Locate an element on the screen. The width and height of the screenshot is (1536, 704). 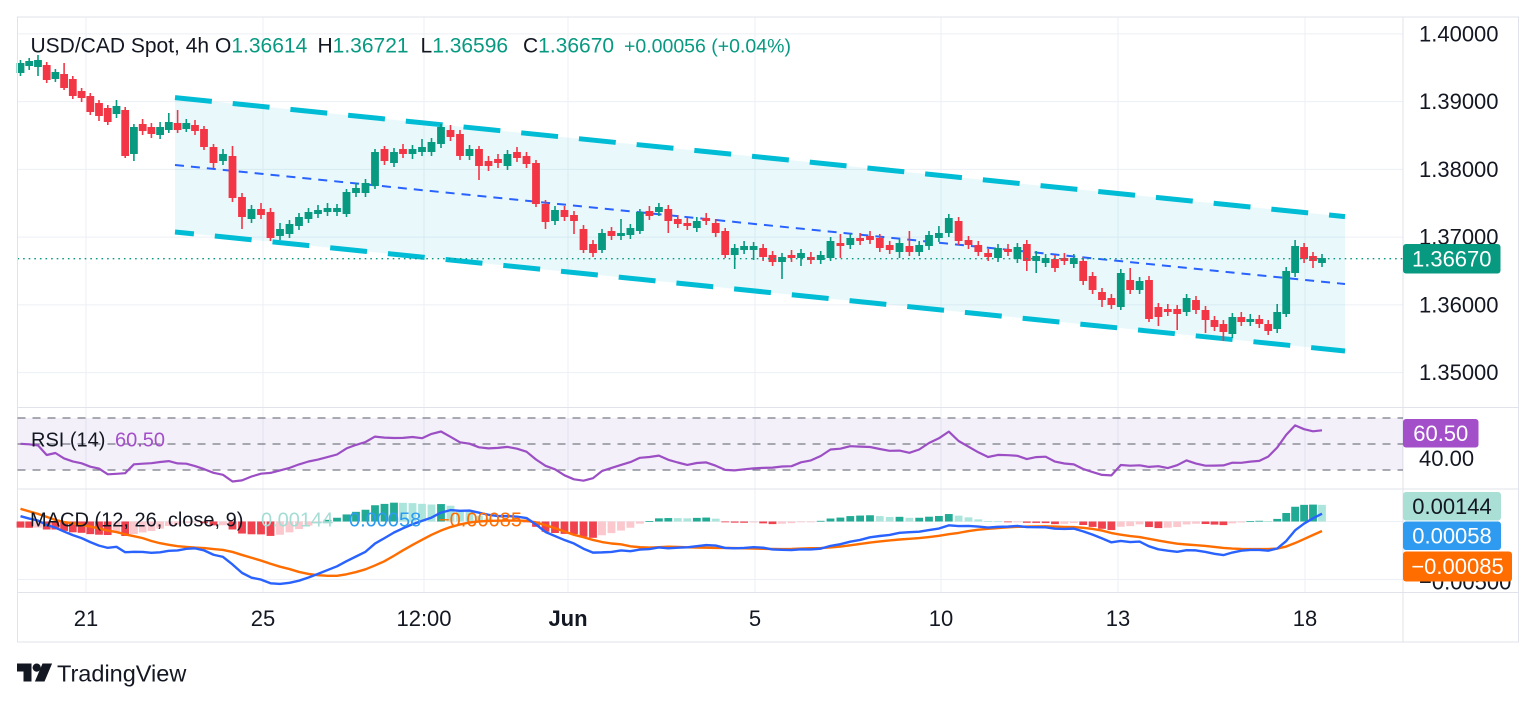
svg-text: 1.39000 is located at coordinates (1459, 101).